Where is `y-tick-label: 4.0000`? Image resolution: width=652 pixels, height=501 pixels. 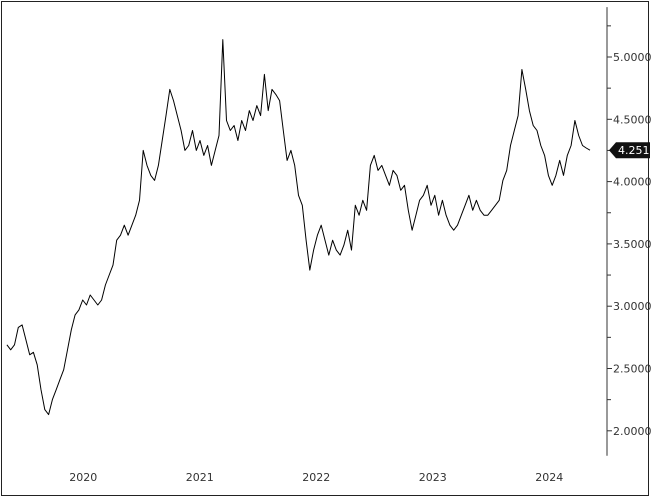
y-tick-label: 4.0000 is located at coordinates (632, 182).